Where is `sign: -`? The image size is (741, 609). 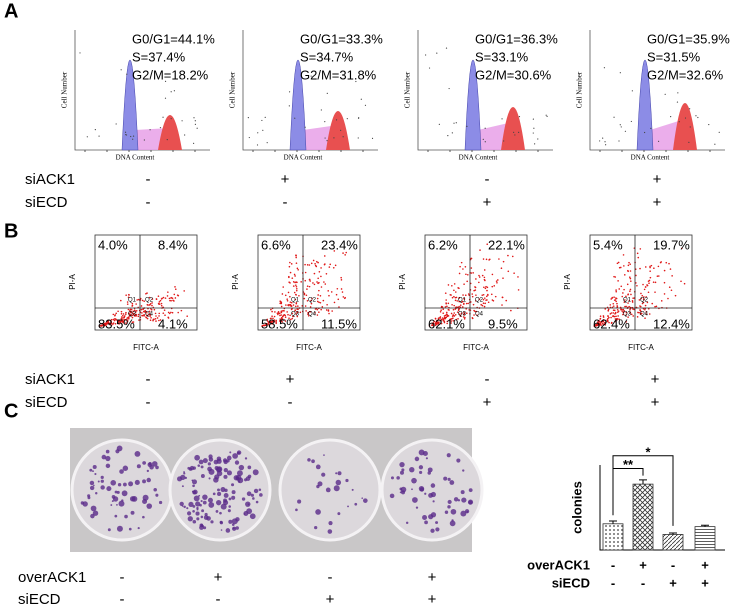 sign: - is located at coordinates (218, 599).